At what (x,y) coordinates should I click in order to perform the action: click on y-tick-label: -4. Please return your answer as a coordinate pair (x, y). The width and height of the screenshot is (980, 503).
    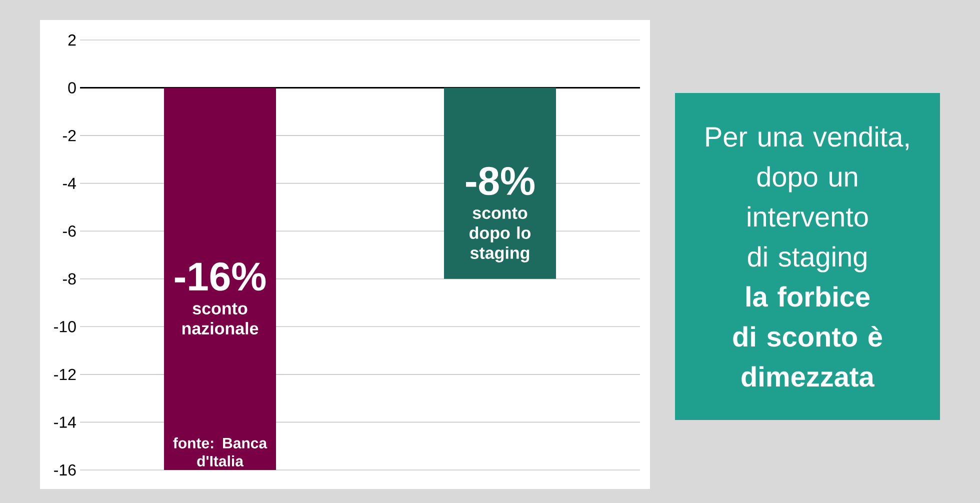
    Looking at the image, I should click on (69, 183).